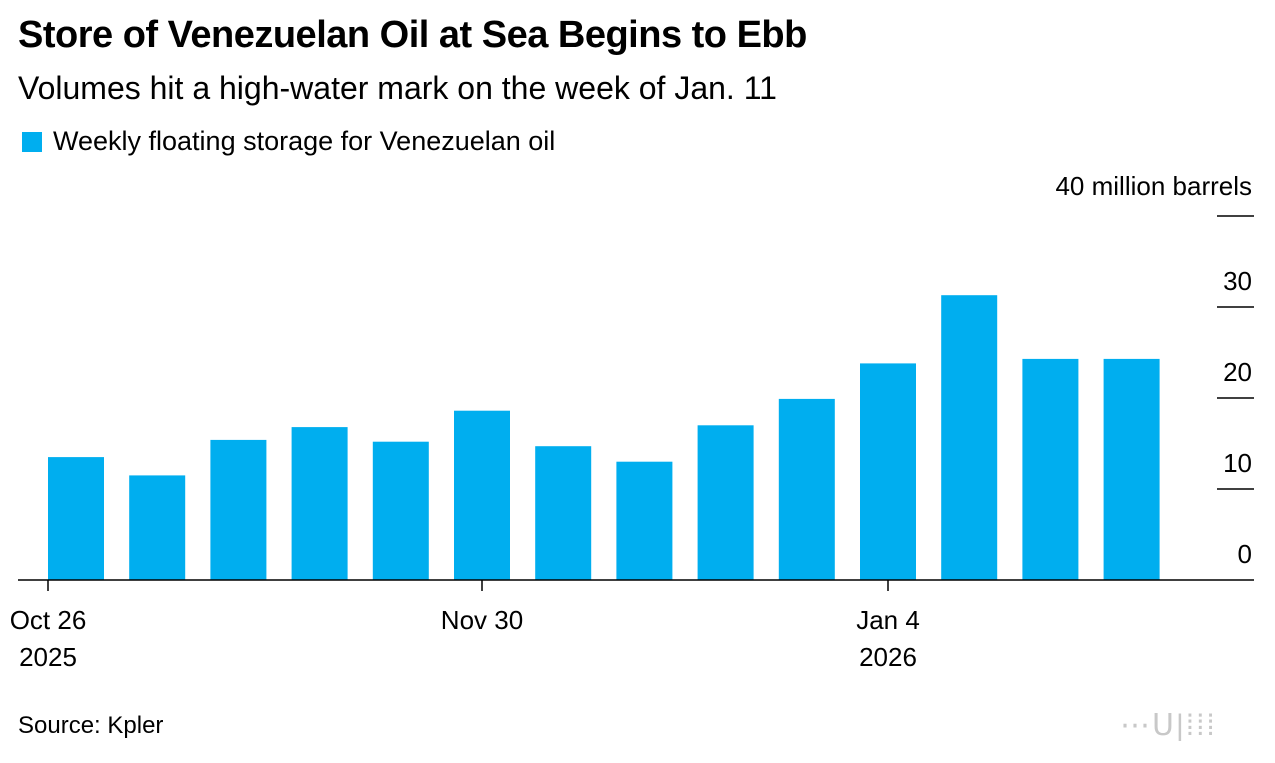 The image size is (1275, 763). Describe the element at coordinates (48, 657) in the screenshot. I see `x-tick-year-label: 2025` at that location.